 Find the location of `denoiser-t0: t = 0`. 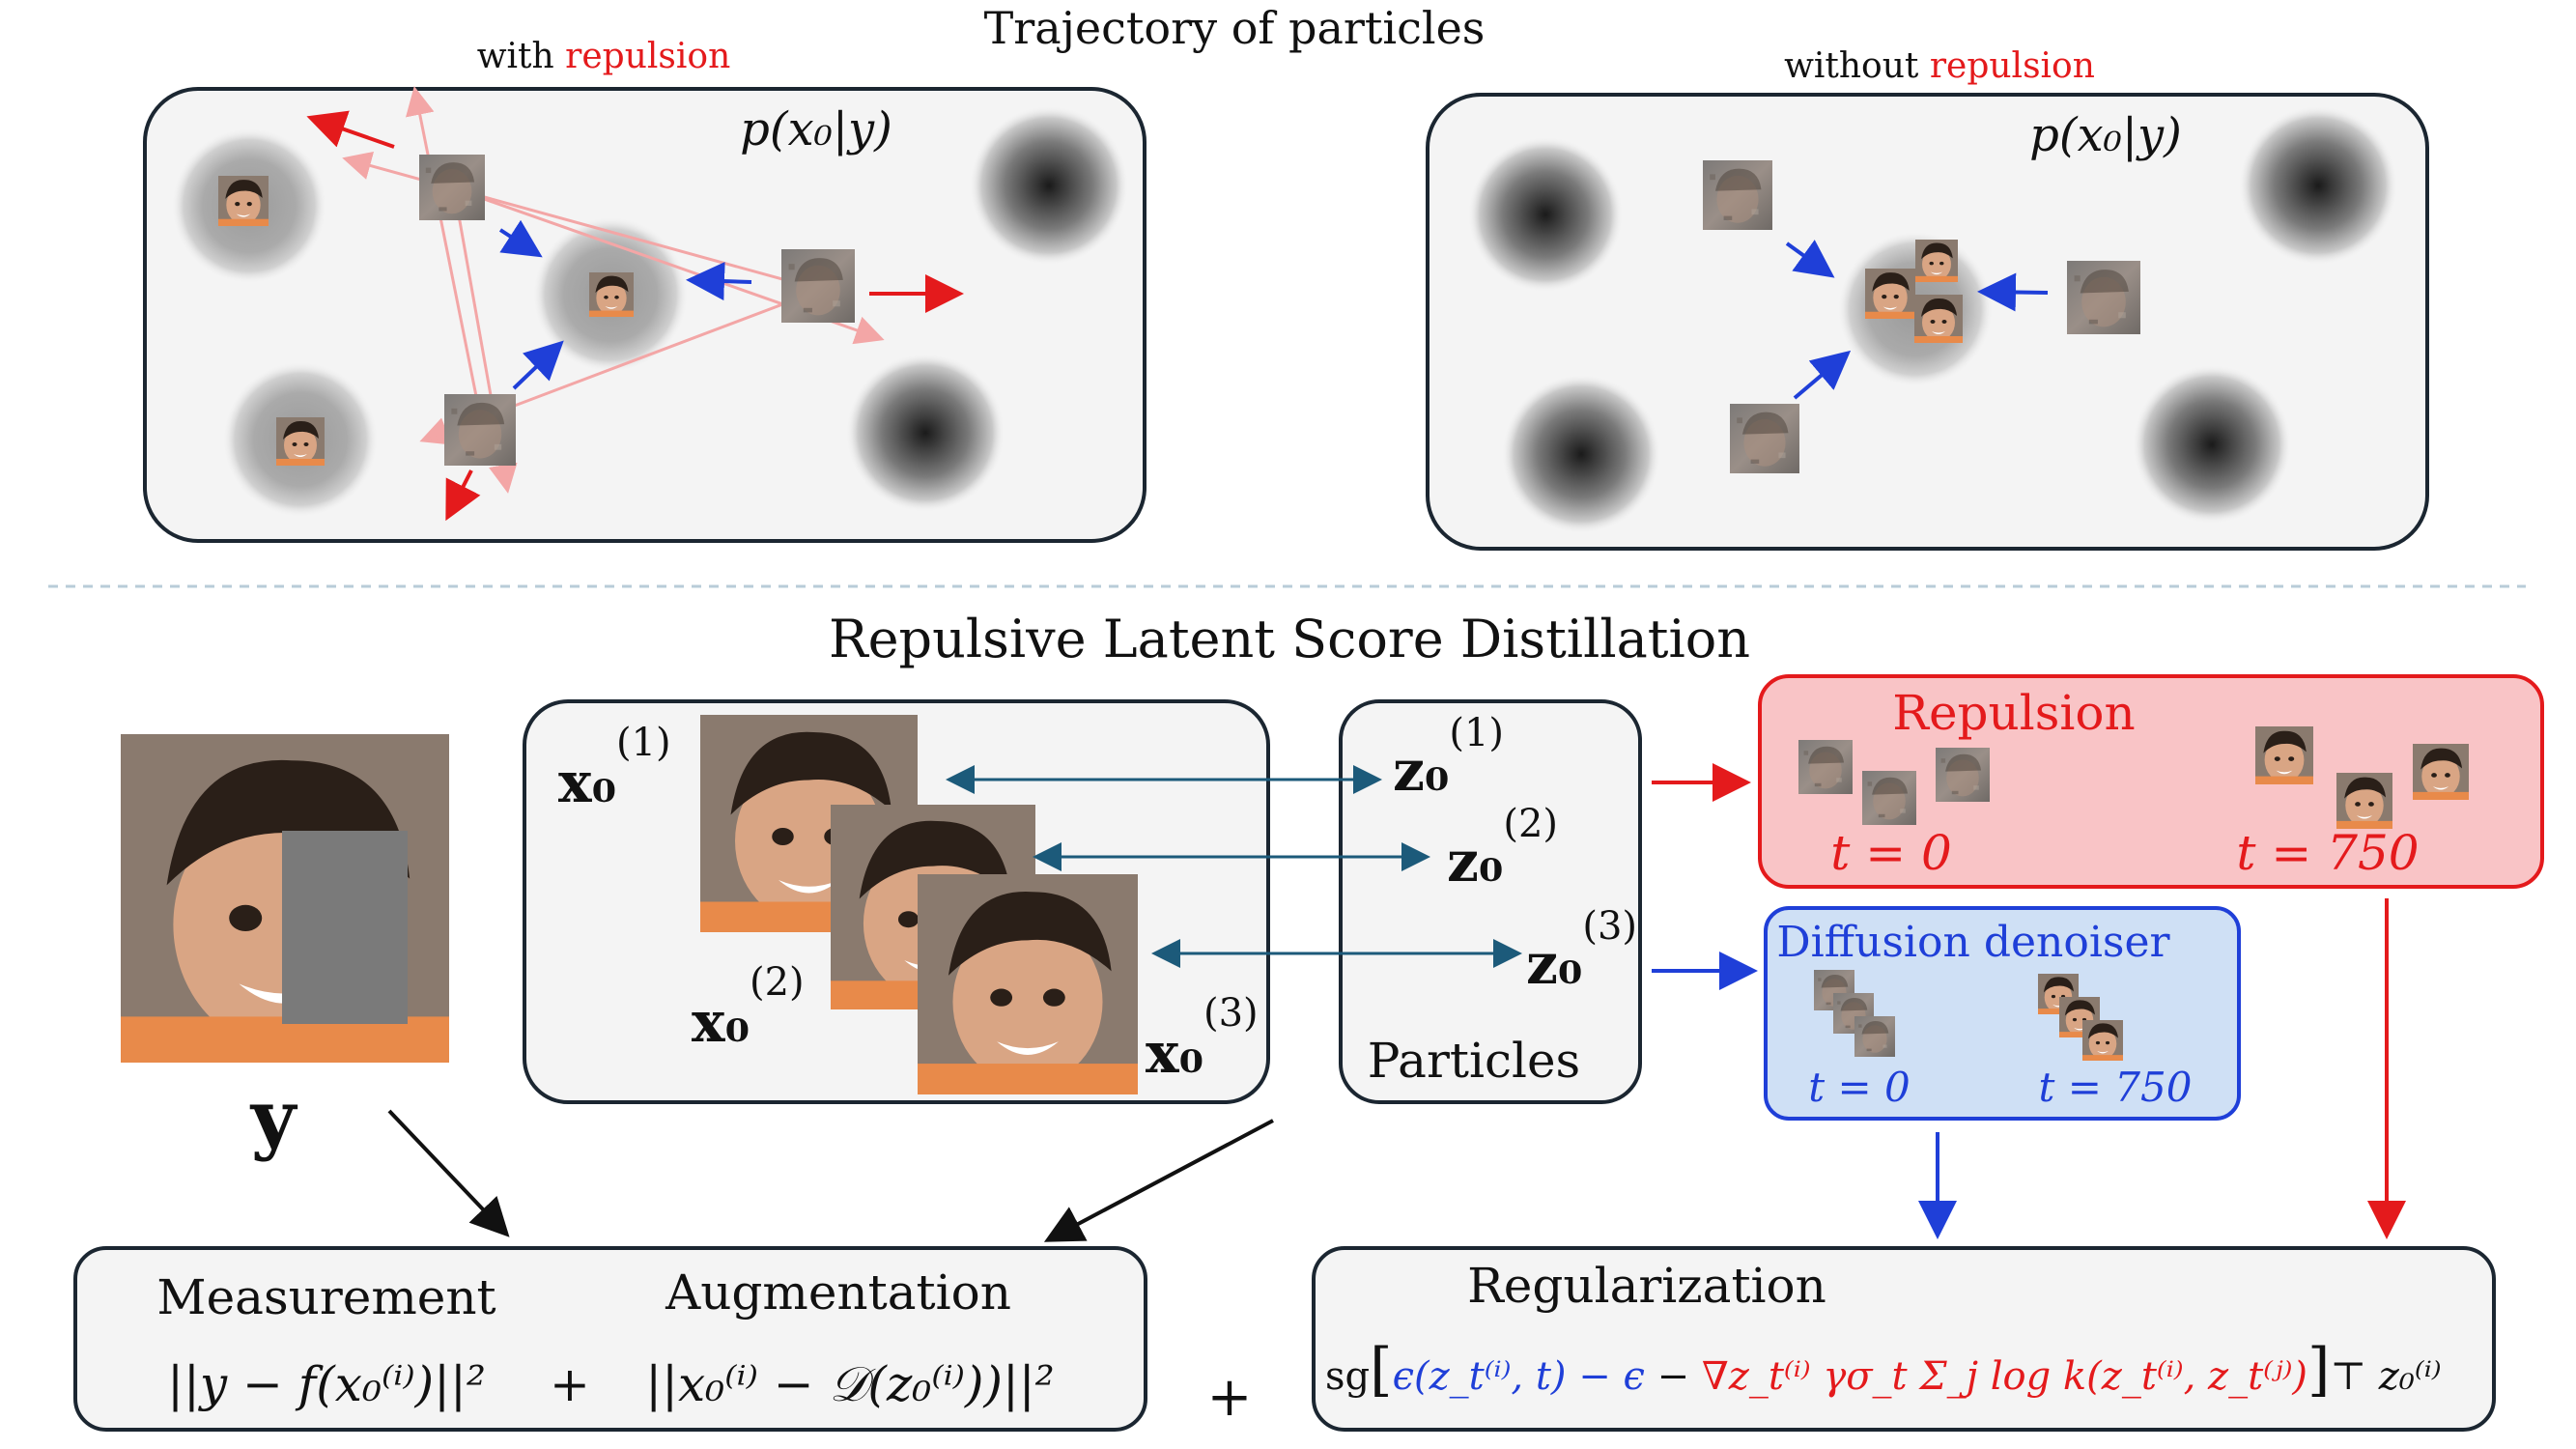

denoiser-t0: t = 0 is located at coordinates (1859, 1087).